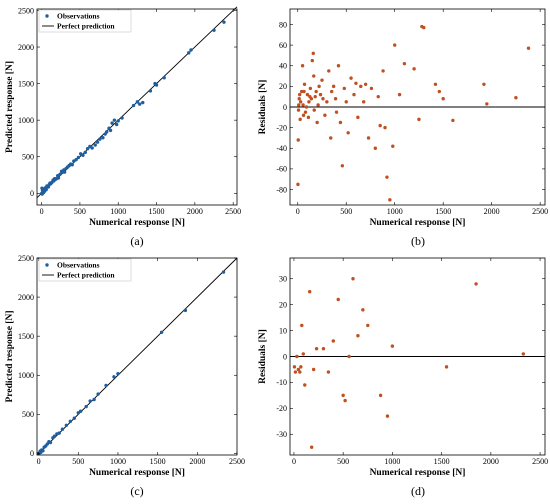 This screenshot has width=550, height=504. What do you see at coordinates (26, 120) in the screenshot?
I see `y-tick-label: 1000` at bounding box center [26, 120].